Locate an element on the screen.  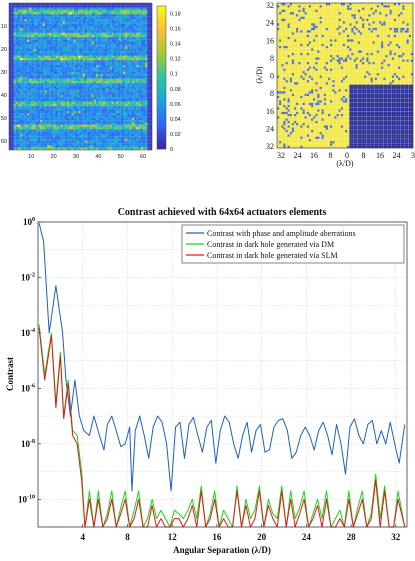
colorbar: 00.020.040.060.080.10.120.140.160.18 is located at coordinates (168, 79).